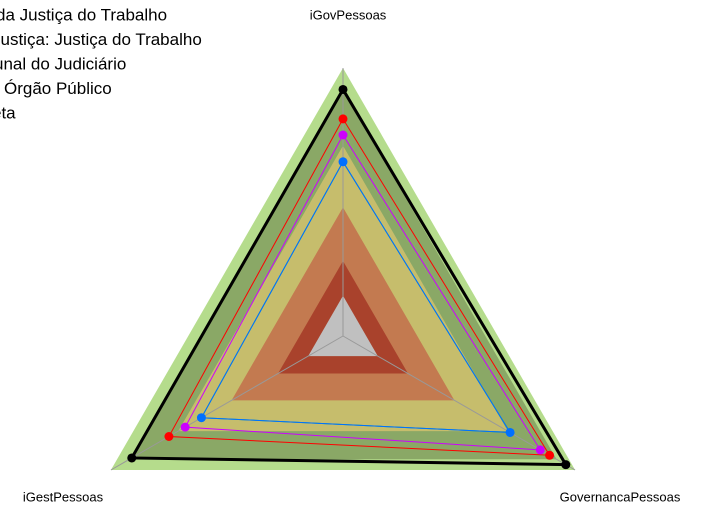 The image size is (701, 511). I want to click on axis-line, so click(227, 403).